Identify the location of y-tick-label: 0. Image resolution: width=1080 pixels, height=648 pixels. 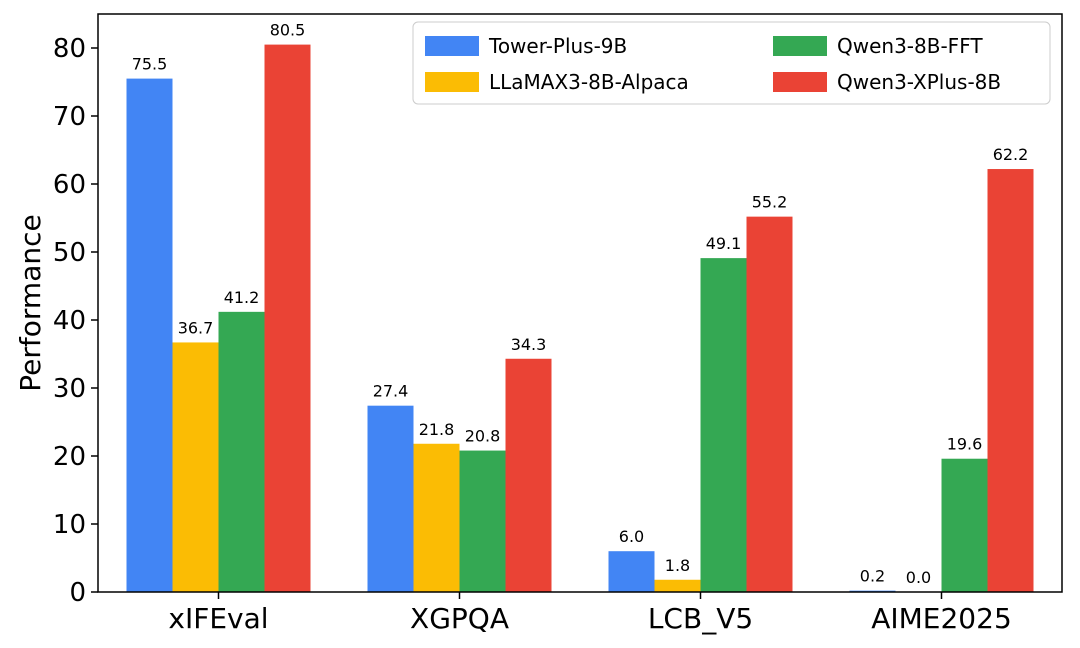
(77, 593).